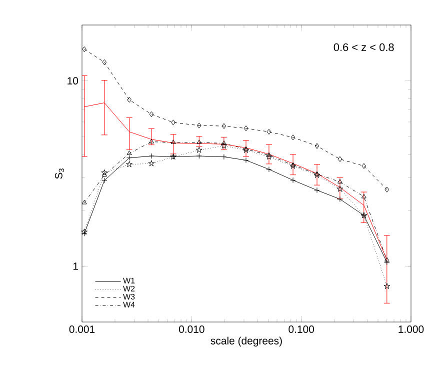  What do you see at coordinates (59, 173) in the screenshot?
I see `y-axis-title: S$_{3}$` at bounding box center [59, 173].